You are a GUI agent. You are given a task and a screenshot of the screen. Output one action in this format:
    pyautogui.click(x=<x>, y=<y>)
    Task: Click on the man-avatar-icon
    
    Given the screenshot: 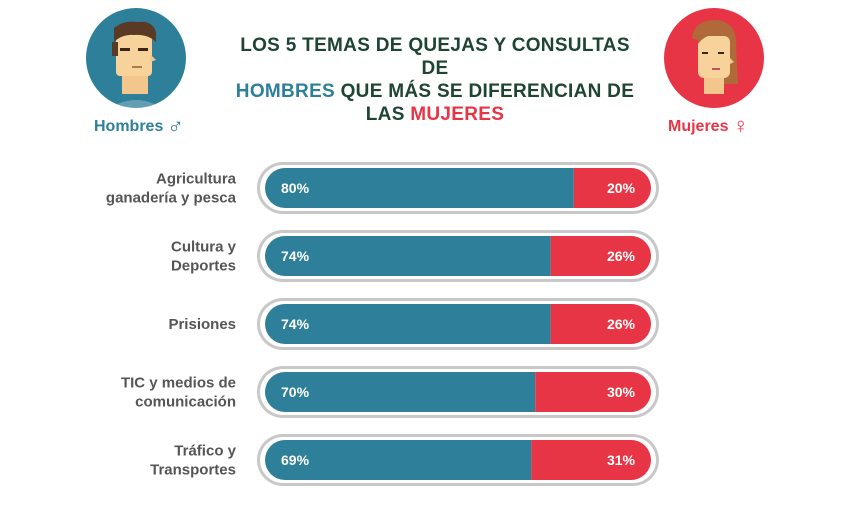 What is the action you would take?
    pyautogui.click(x=136, y=58)
    